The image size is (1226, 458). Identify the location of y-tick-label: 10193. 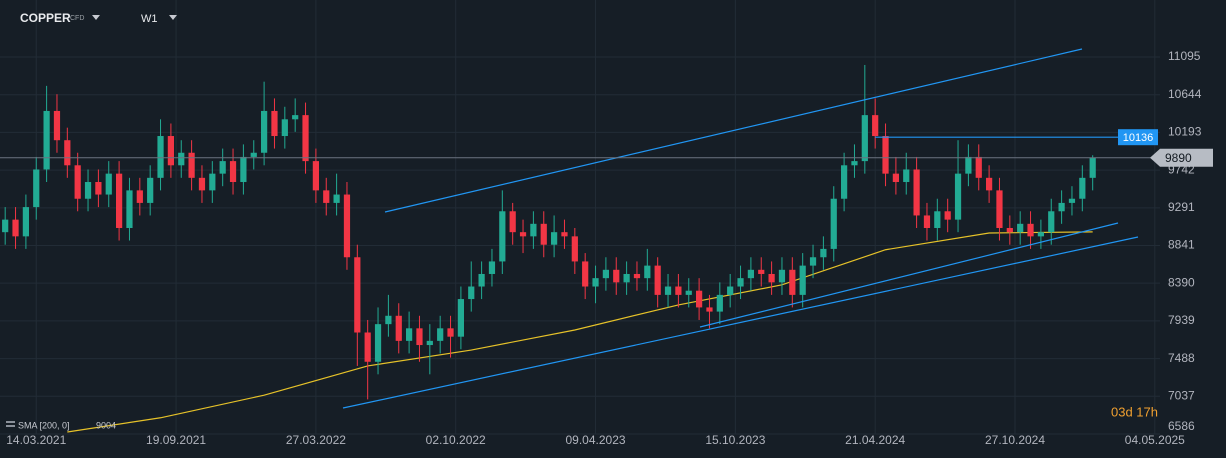
(1185, 132).